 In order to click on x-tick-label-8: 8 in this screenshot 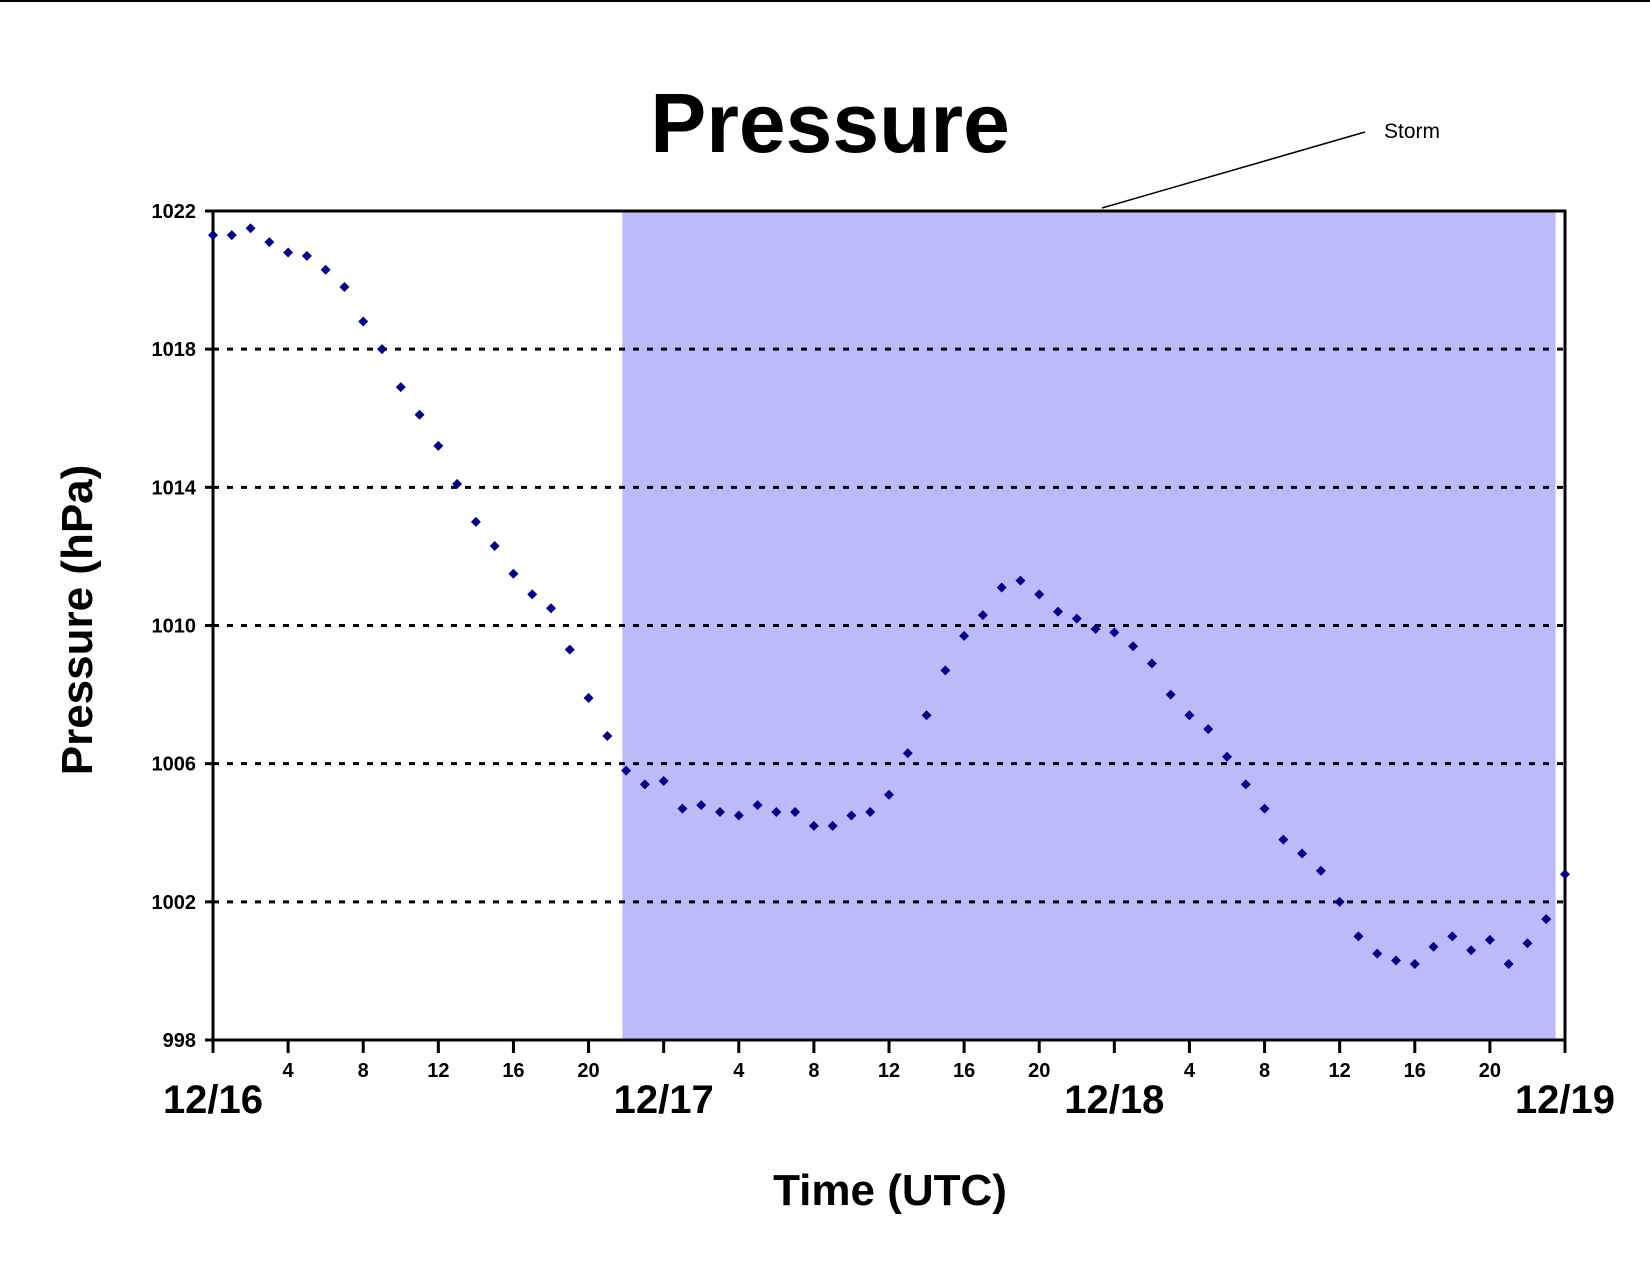, I will do `click(363, 1071)`.